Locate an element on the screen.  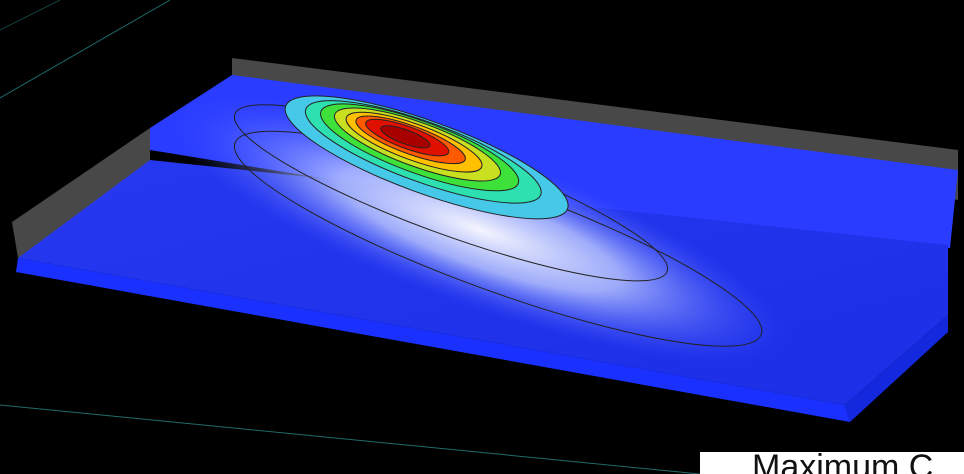
left-wall is located at coordinates (81, 193).